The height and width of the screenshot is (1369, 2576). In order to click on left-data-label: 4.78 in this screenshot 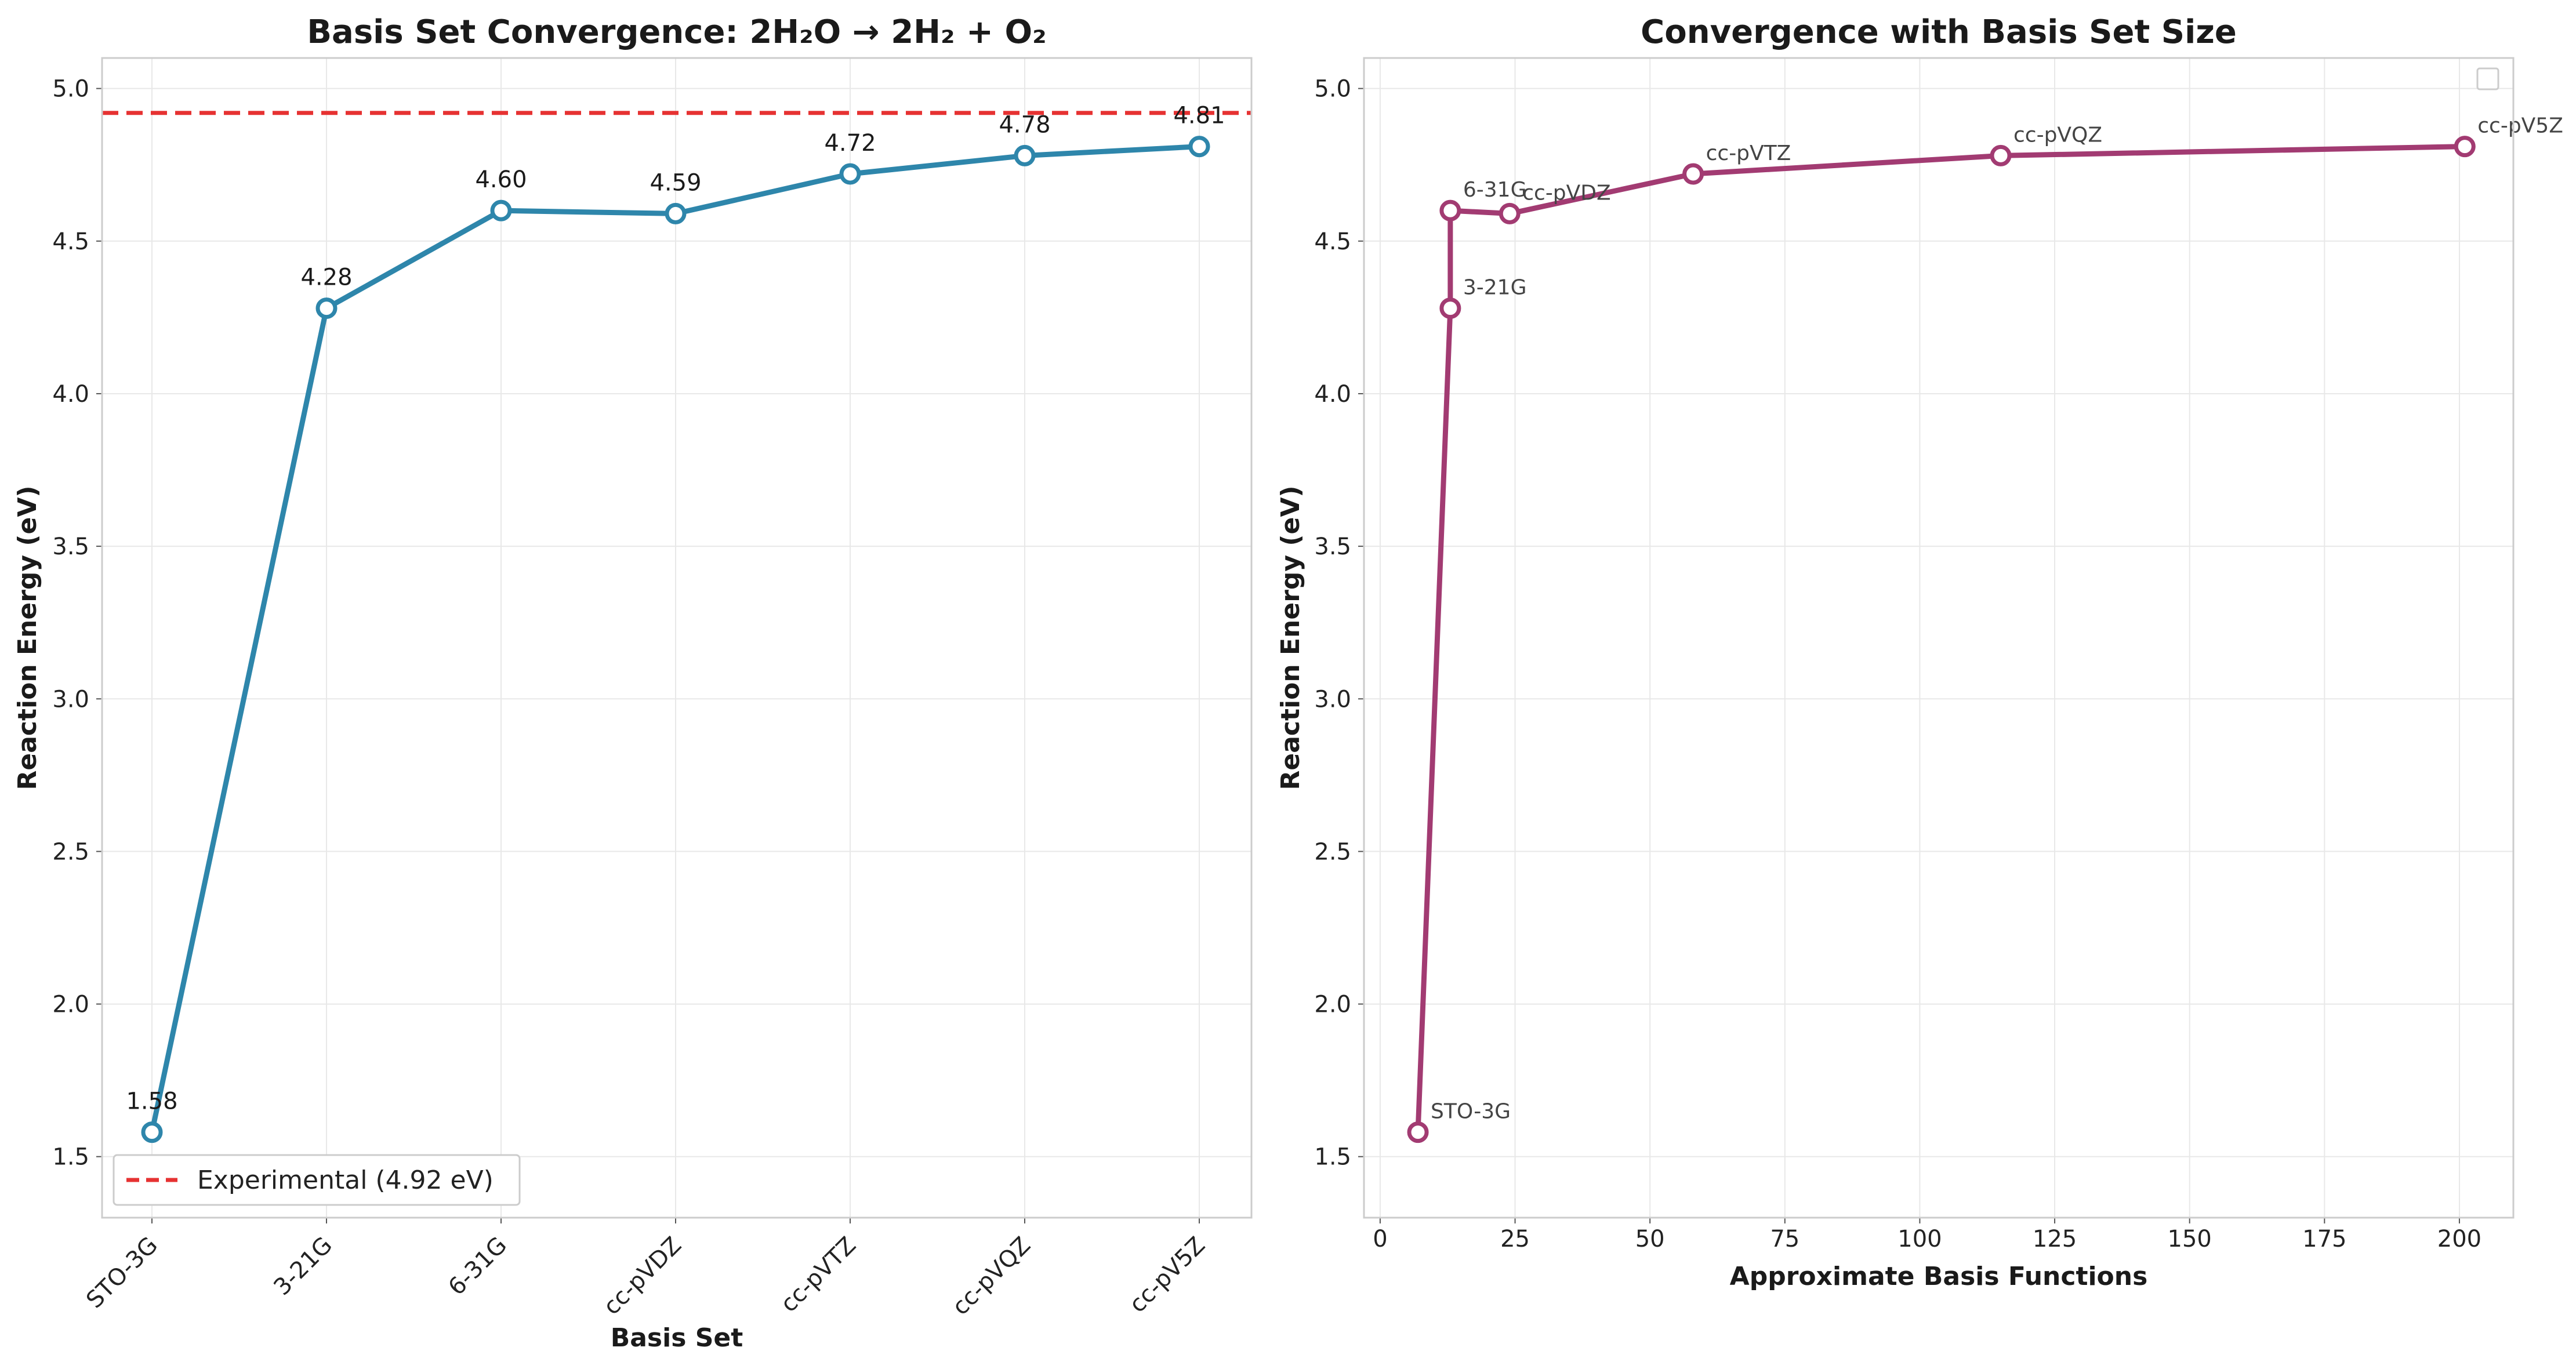, I will do `click(1024, 125)`.